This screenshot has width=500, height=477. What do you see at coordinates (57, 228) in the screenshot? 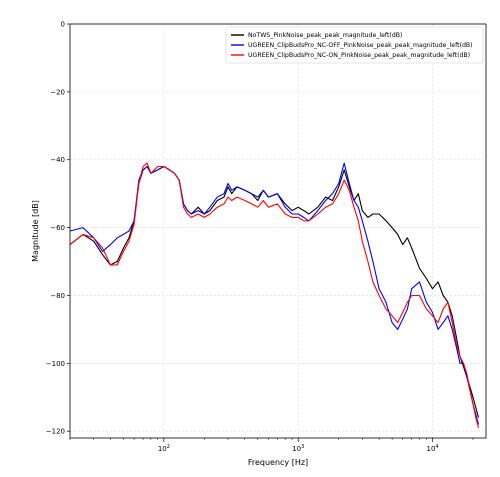
I see `y-tick-label: −60` at bounding box center [57, 228].